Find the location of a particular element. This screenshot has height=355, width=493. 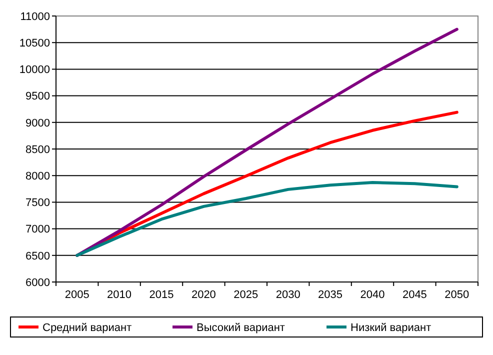

y-tick-label: 6000 is located at coordinates (38, 282).